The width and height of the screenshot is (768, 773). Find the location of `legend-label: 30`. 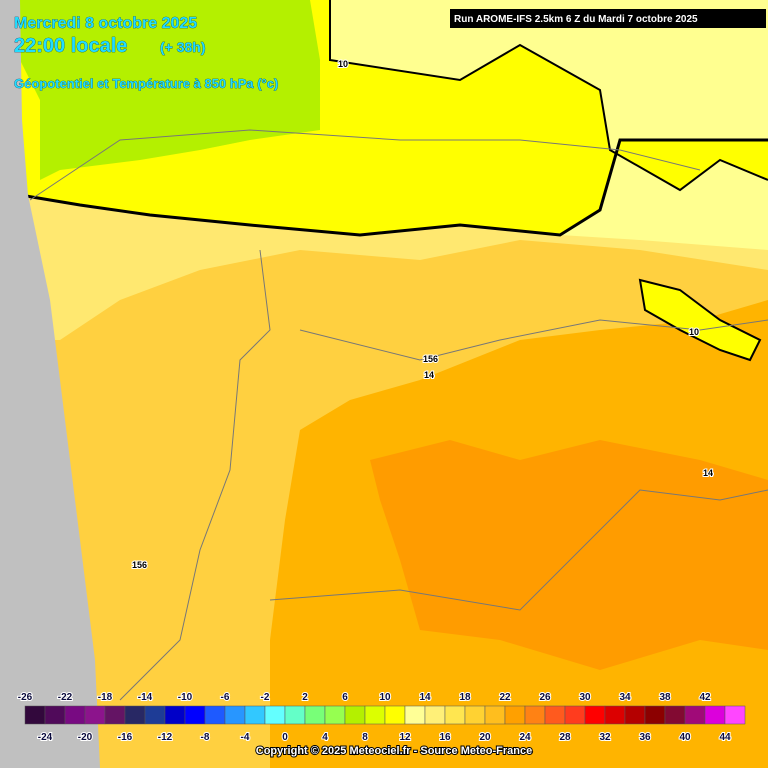

legend-label: 30 is located at coordinates (585, 697).